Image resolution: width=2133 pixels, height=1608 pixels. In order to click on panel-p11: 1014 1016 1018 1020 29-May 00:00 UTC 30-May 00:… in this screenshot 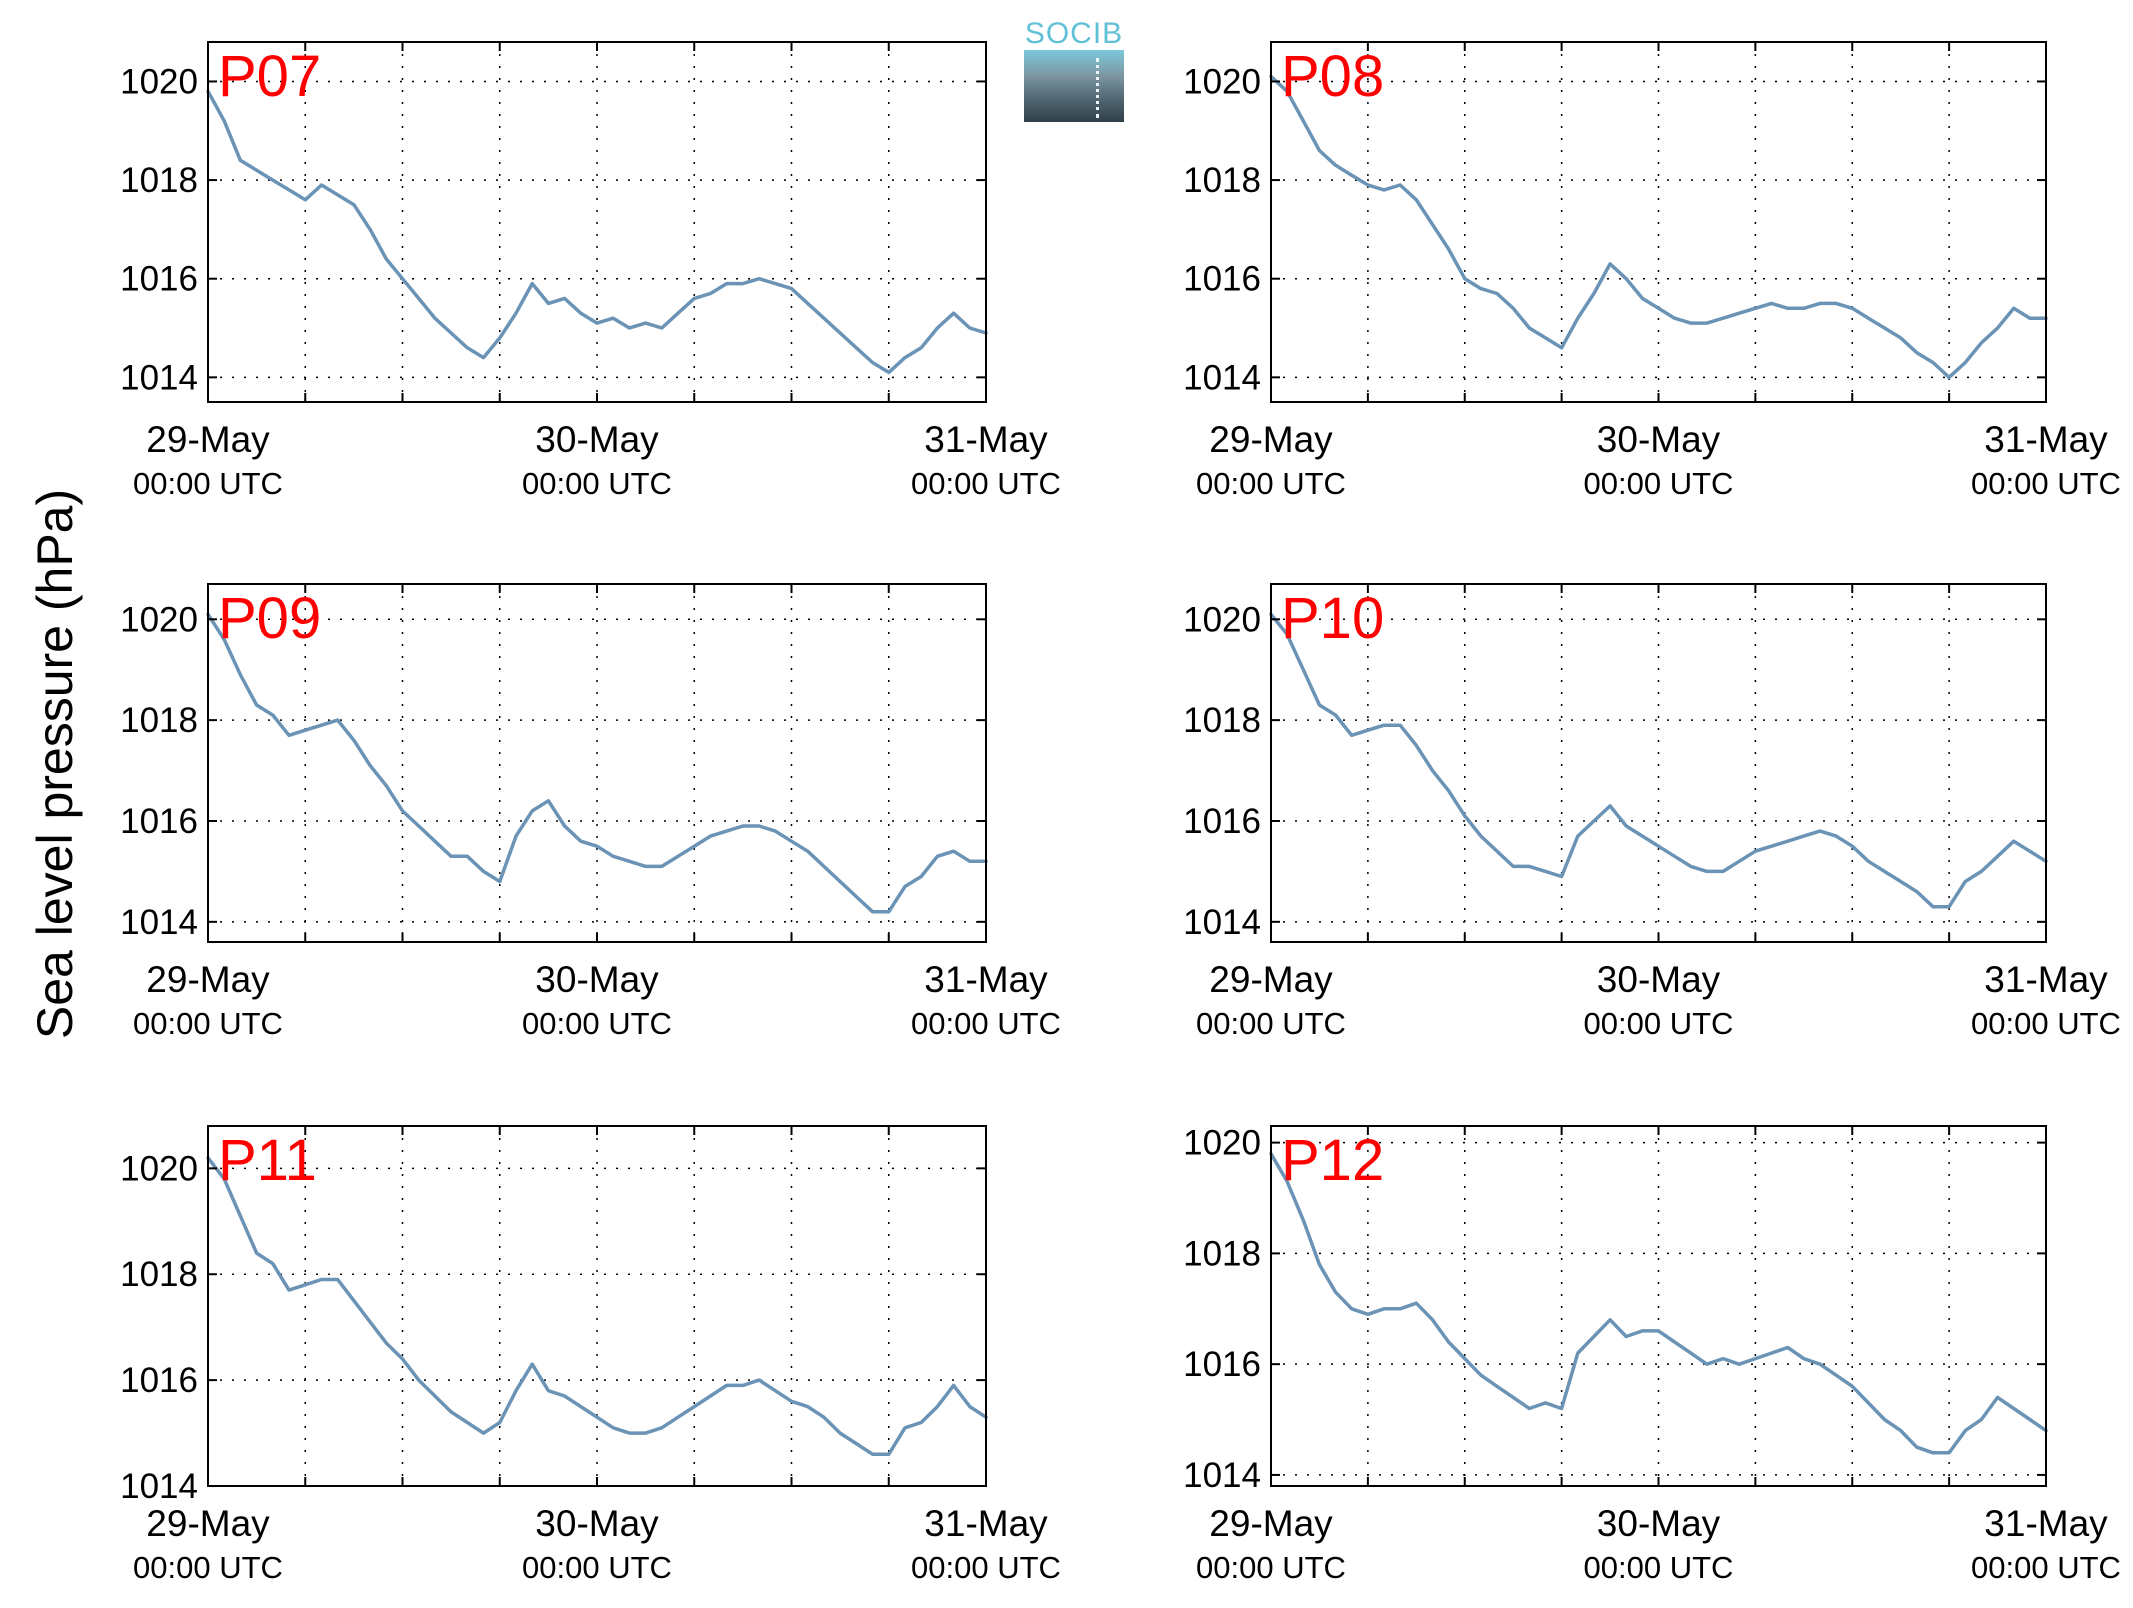, I will do `click(590, 1355)`.